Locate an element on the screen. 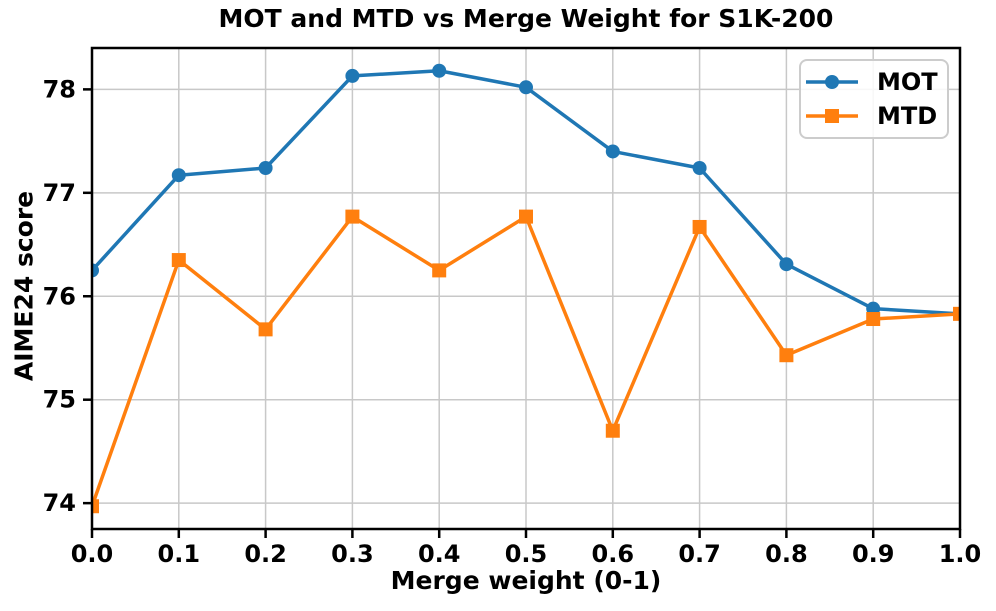 This screenshot has width=996, height=611. y-tick-label: 76 is located at coordinates (59, 296).